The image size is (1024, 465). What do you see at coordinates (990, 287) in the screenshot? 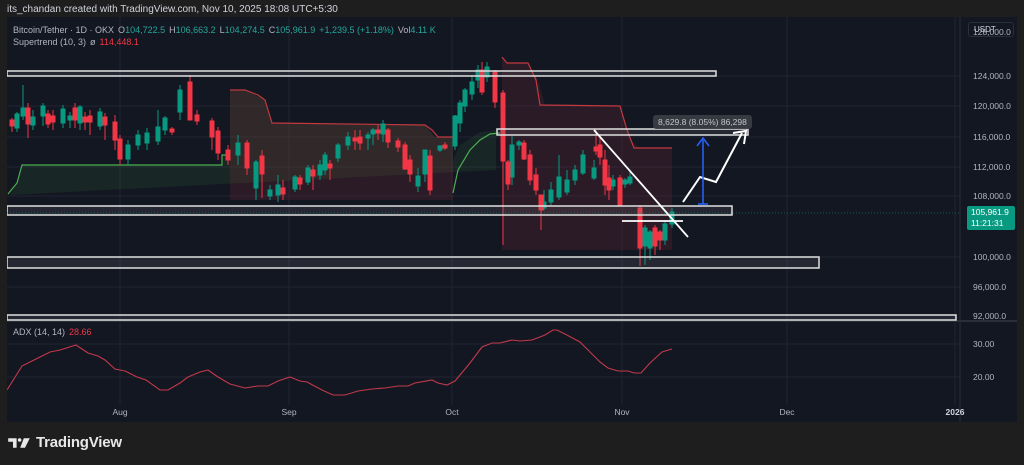
I see `price-tick: 96,000.0` at bounding box center [990, 287].